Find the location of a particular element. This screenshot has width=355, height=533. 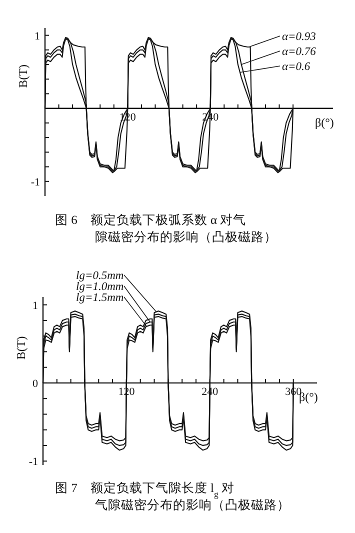

series-label: lg=1.0mm is located at coordinates (100, 287).